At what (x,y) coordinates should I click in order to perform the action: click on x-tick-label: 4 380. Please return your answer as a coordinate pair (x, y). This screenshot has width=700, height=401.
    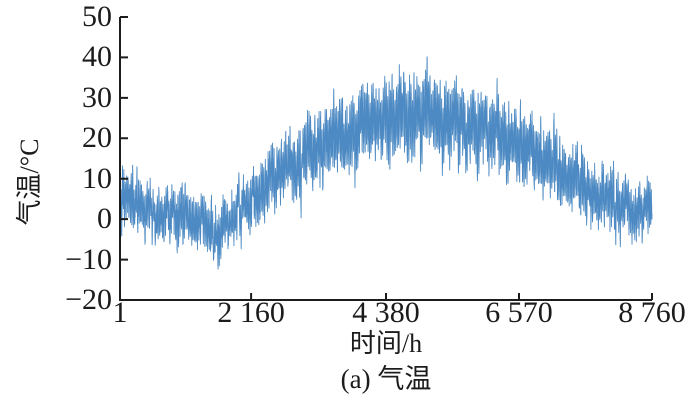
    Looking at the image, I should click on (386, 312).